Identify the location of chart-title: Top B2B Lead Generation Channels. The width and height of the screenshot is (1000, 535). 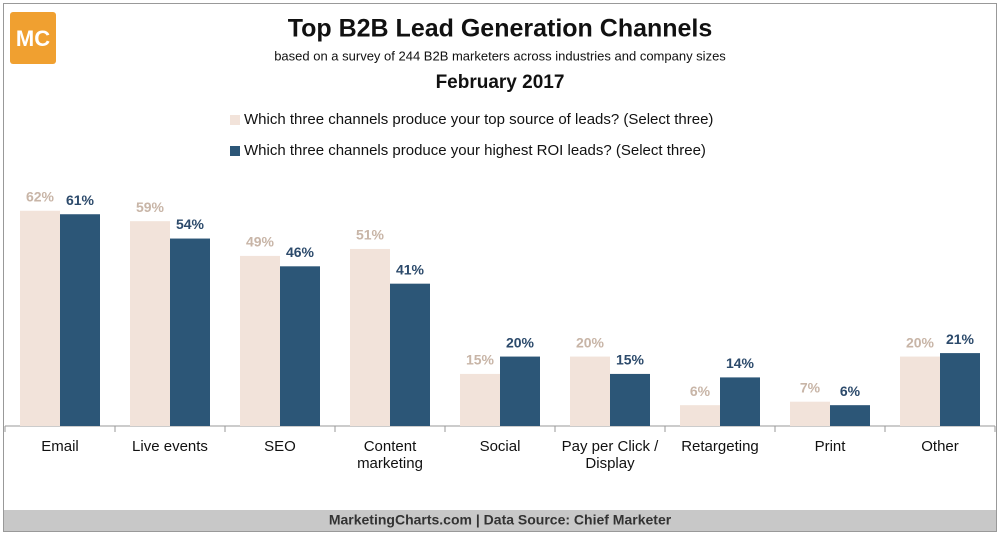
(500, 29).